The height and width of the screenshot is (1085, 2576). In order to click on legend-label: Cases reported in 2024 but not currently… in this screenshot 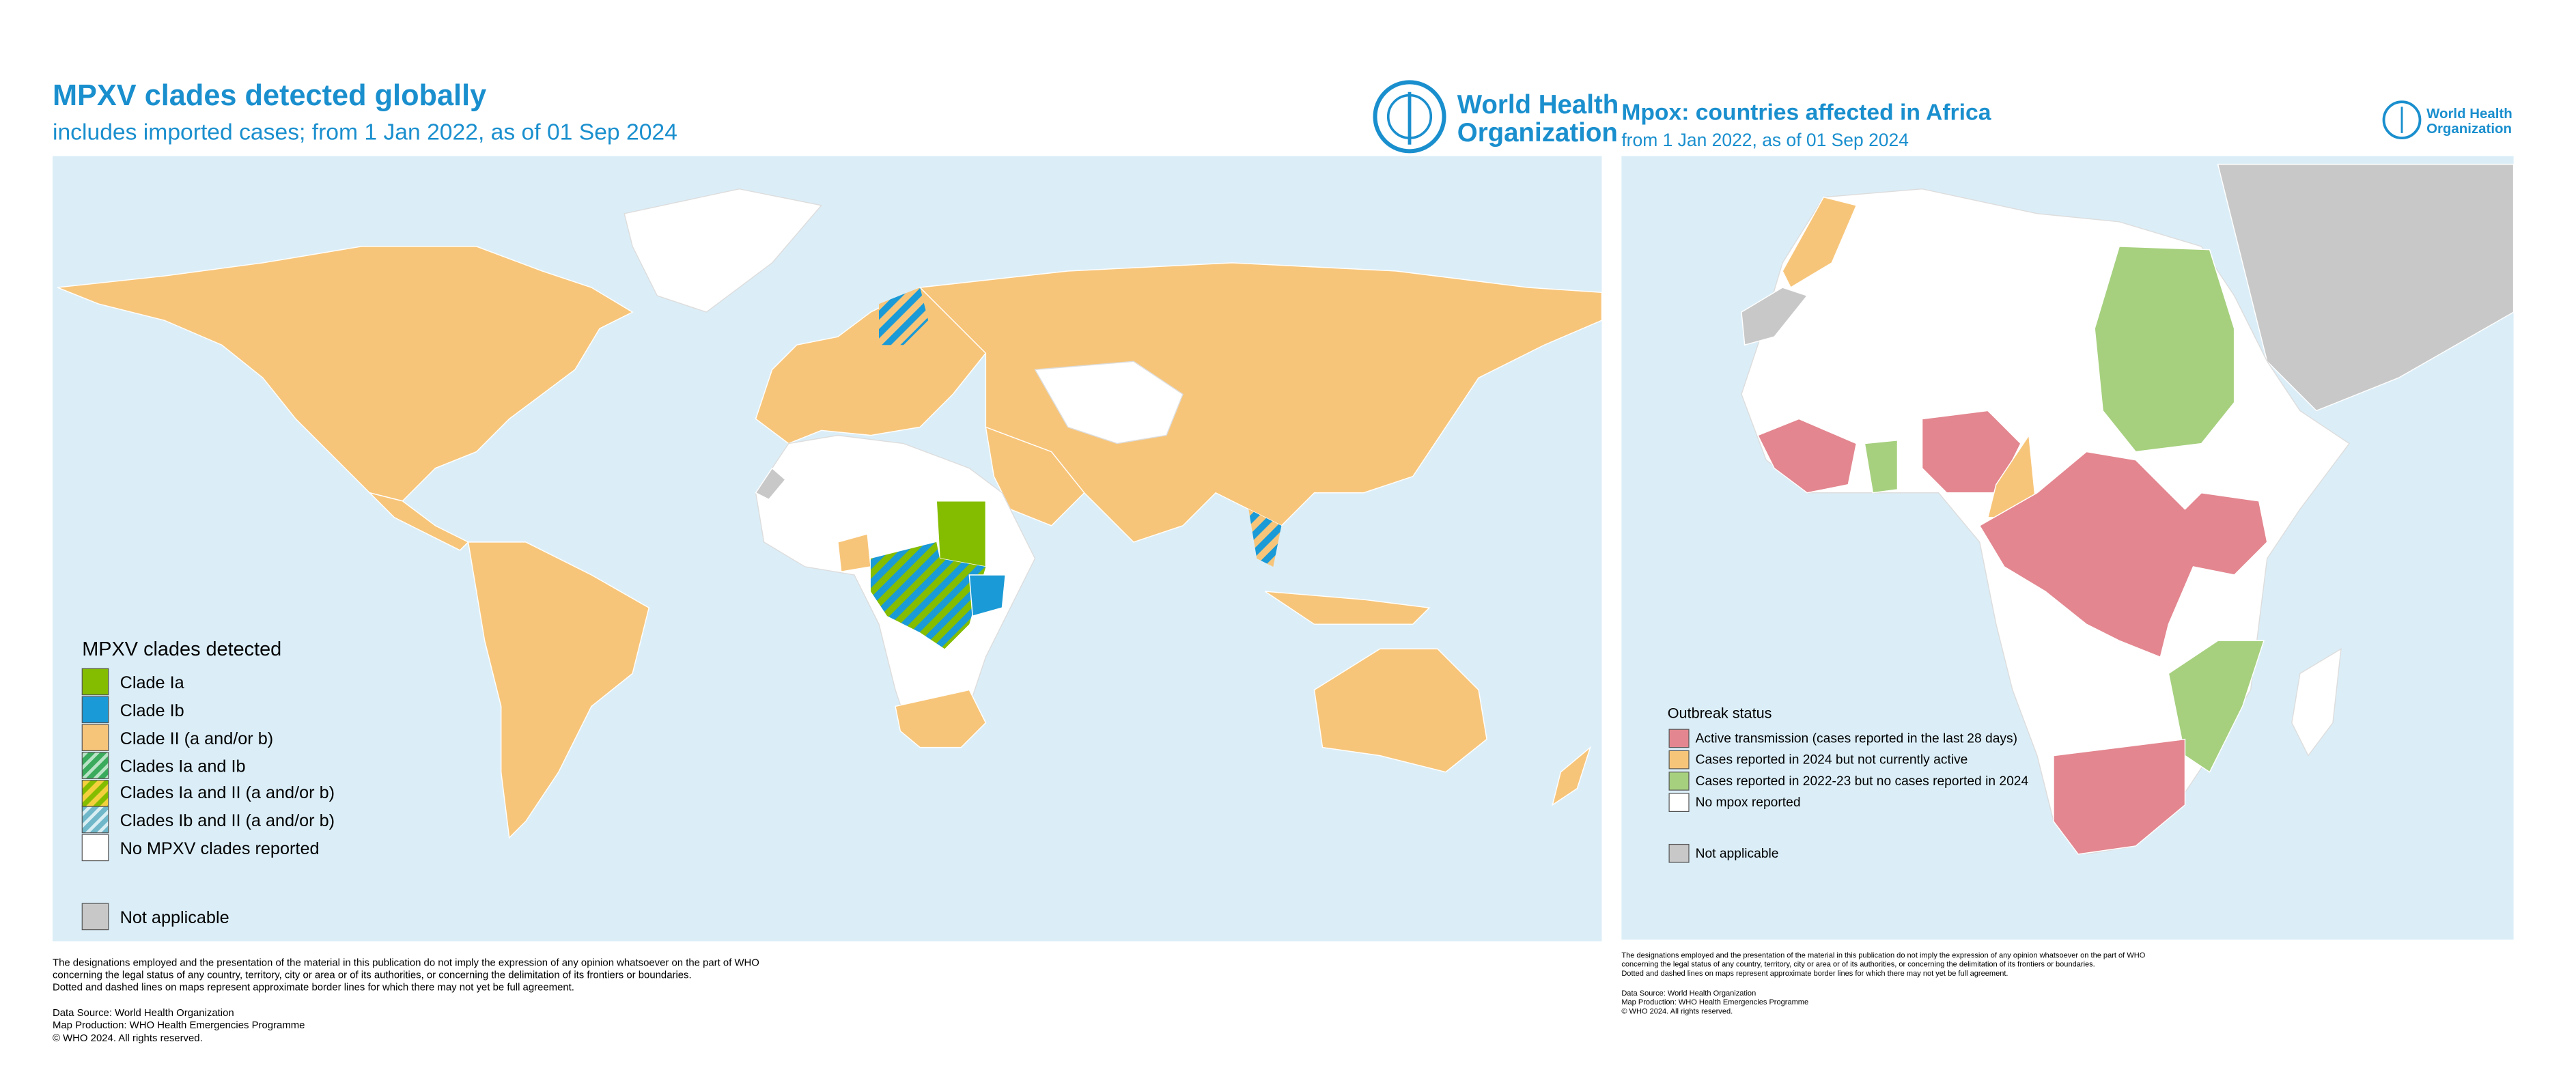, I will do `click(1832, 760)`.